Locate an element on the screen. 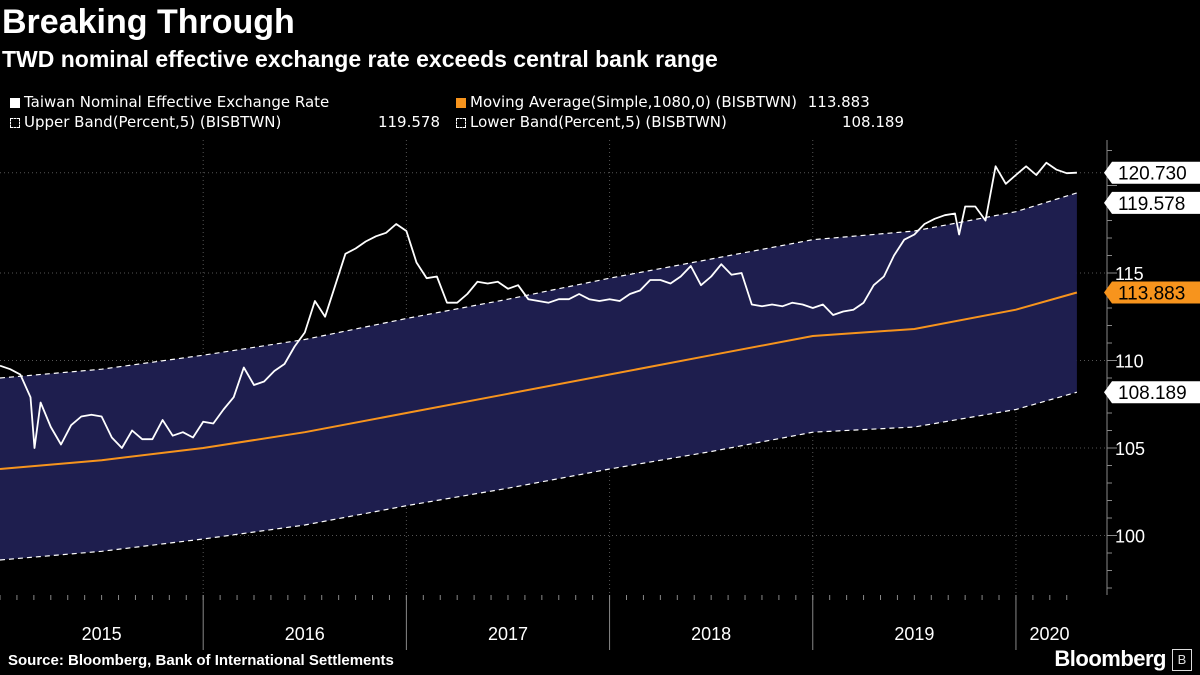  legend-item-upper-band: Upper Band(Percent,5) (BISBTWN) 119.578 is located at coordinates (225, 122).